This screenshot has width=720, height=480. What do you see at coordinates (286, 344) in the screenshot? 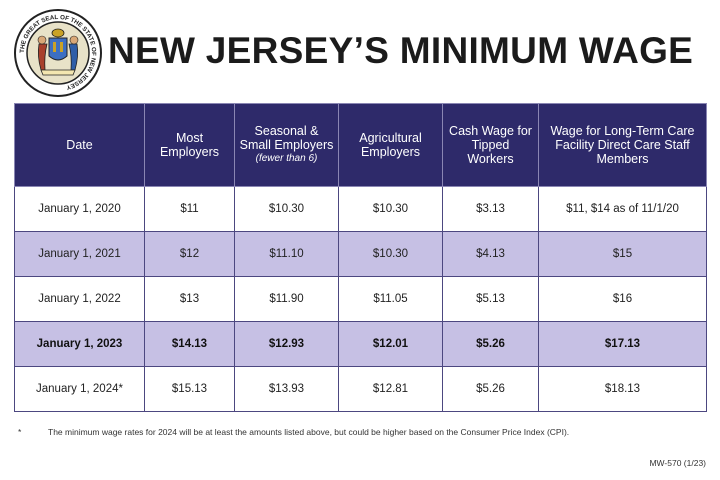
I see `cell-seasonal: $12.93` at bounding box center [286, 344].